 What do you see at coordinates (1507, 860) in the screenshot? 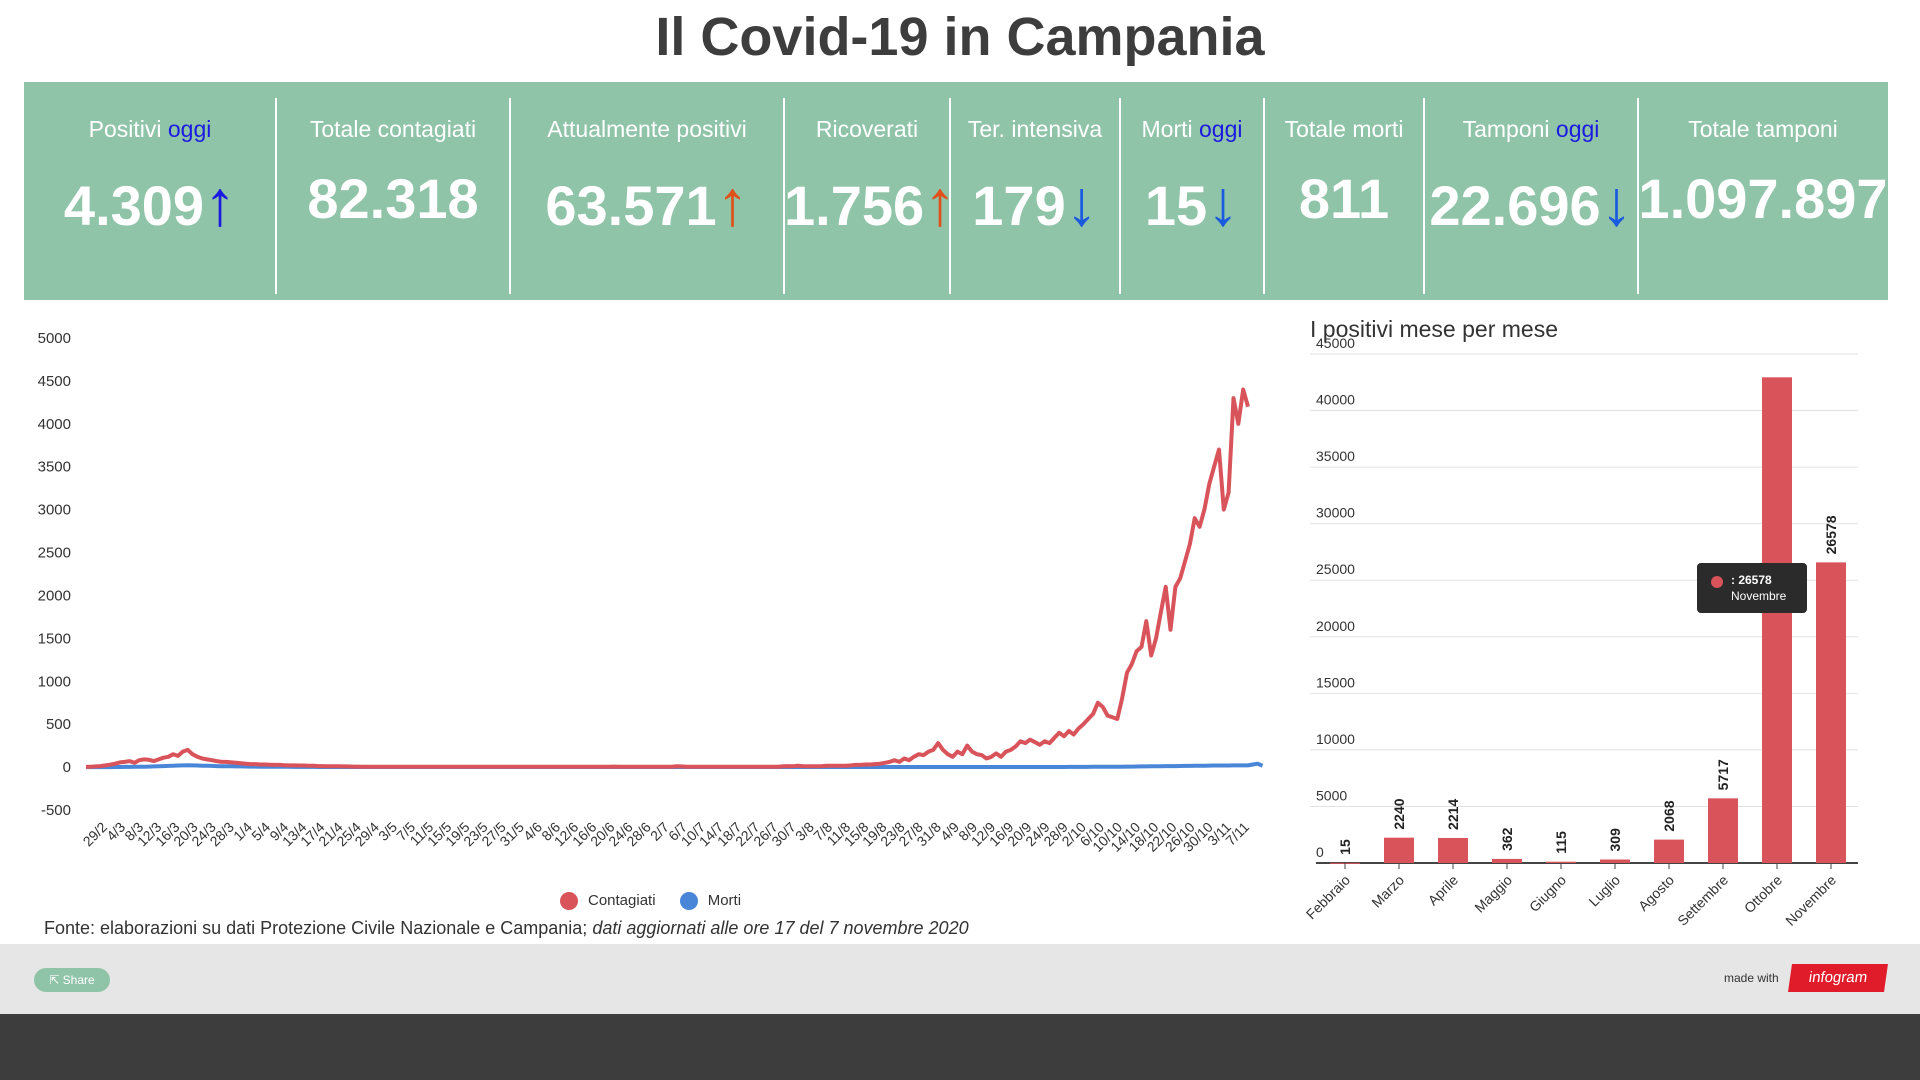
I see `bar-maggio` at bounding box center [1507, 860].